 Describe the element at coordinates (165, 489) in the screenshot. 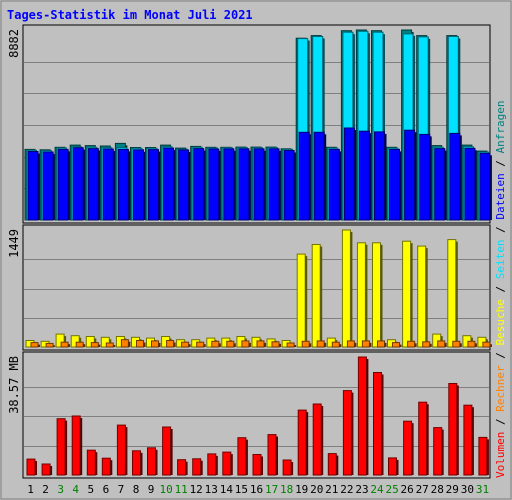

I see `x-tick-label-10: 10` at that location.